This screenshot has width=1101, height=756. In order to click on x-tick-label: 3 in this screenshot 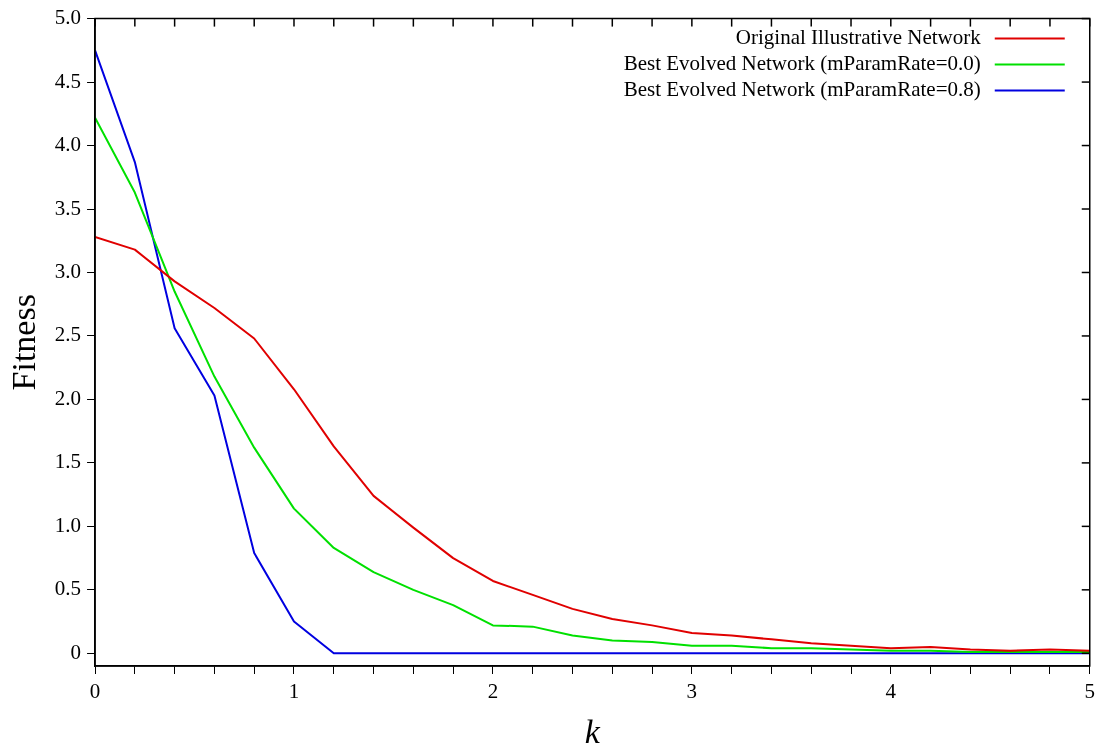, I will do `click(692, 691)`.